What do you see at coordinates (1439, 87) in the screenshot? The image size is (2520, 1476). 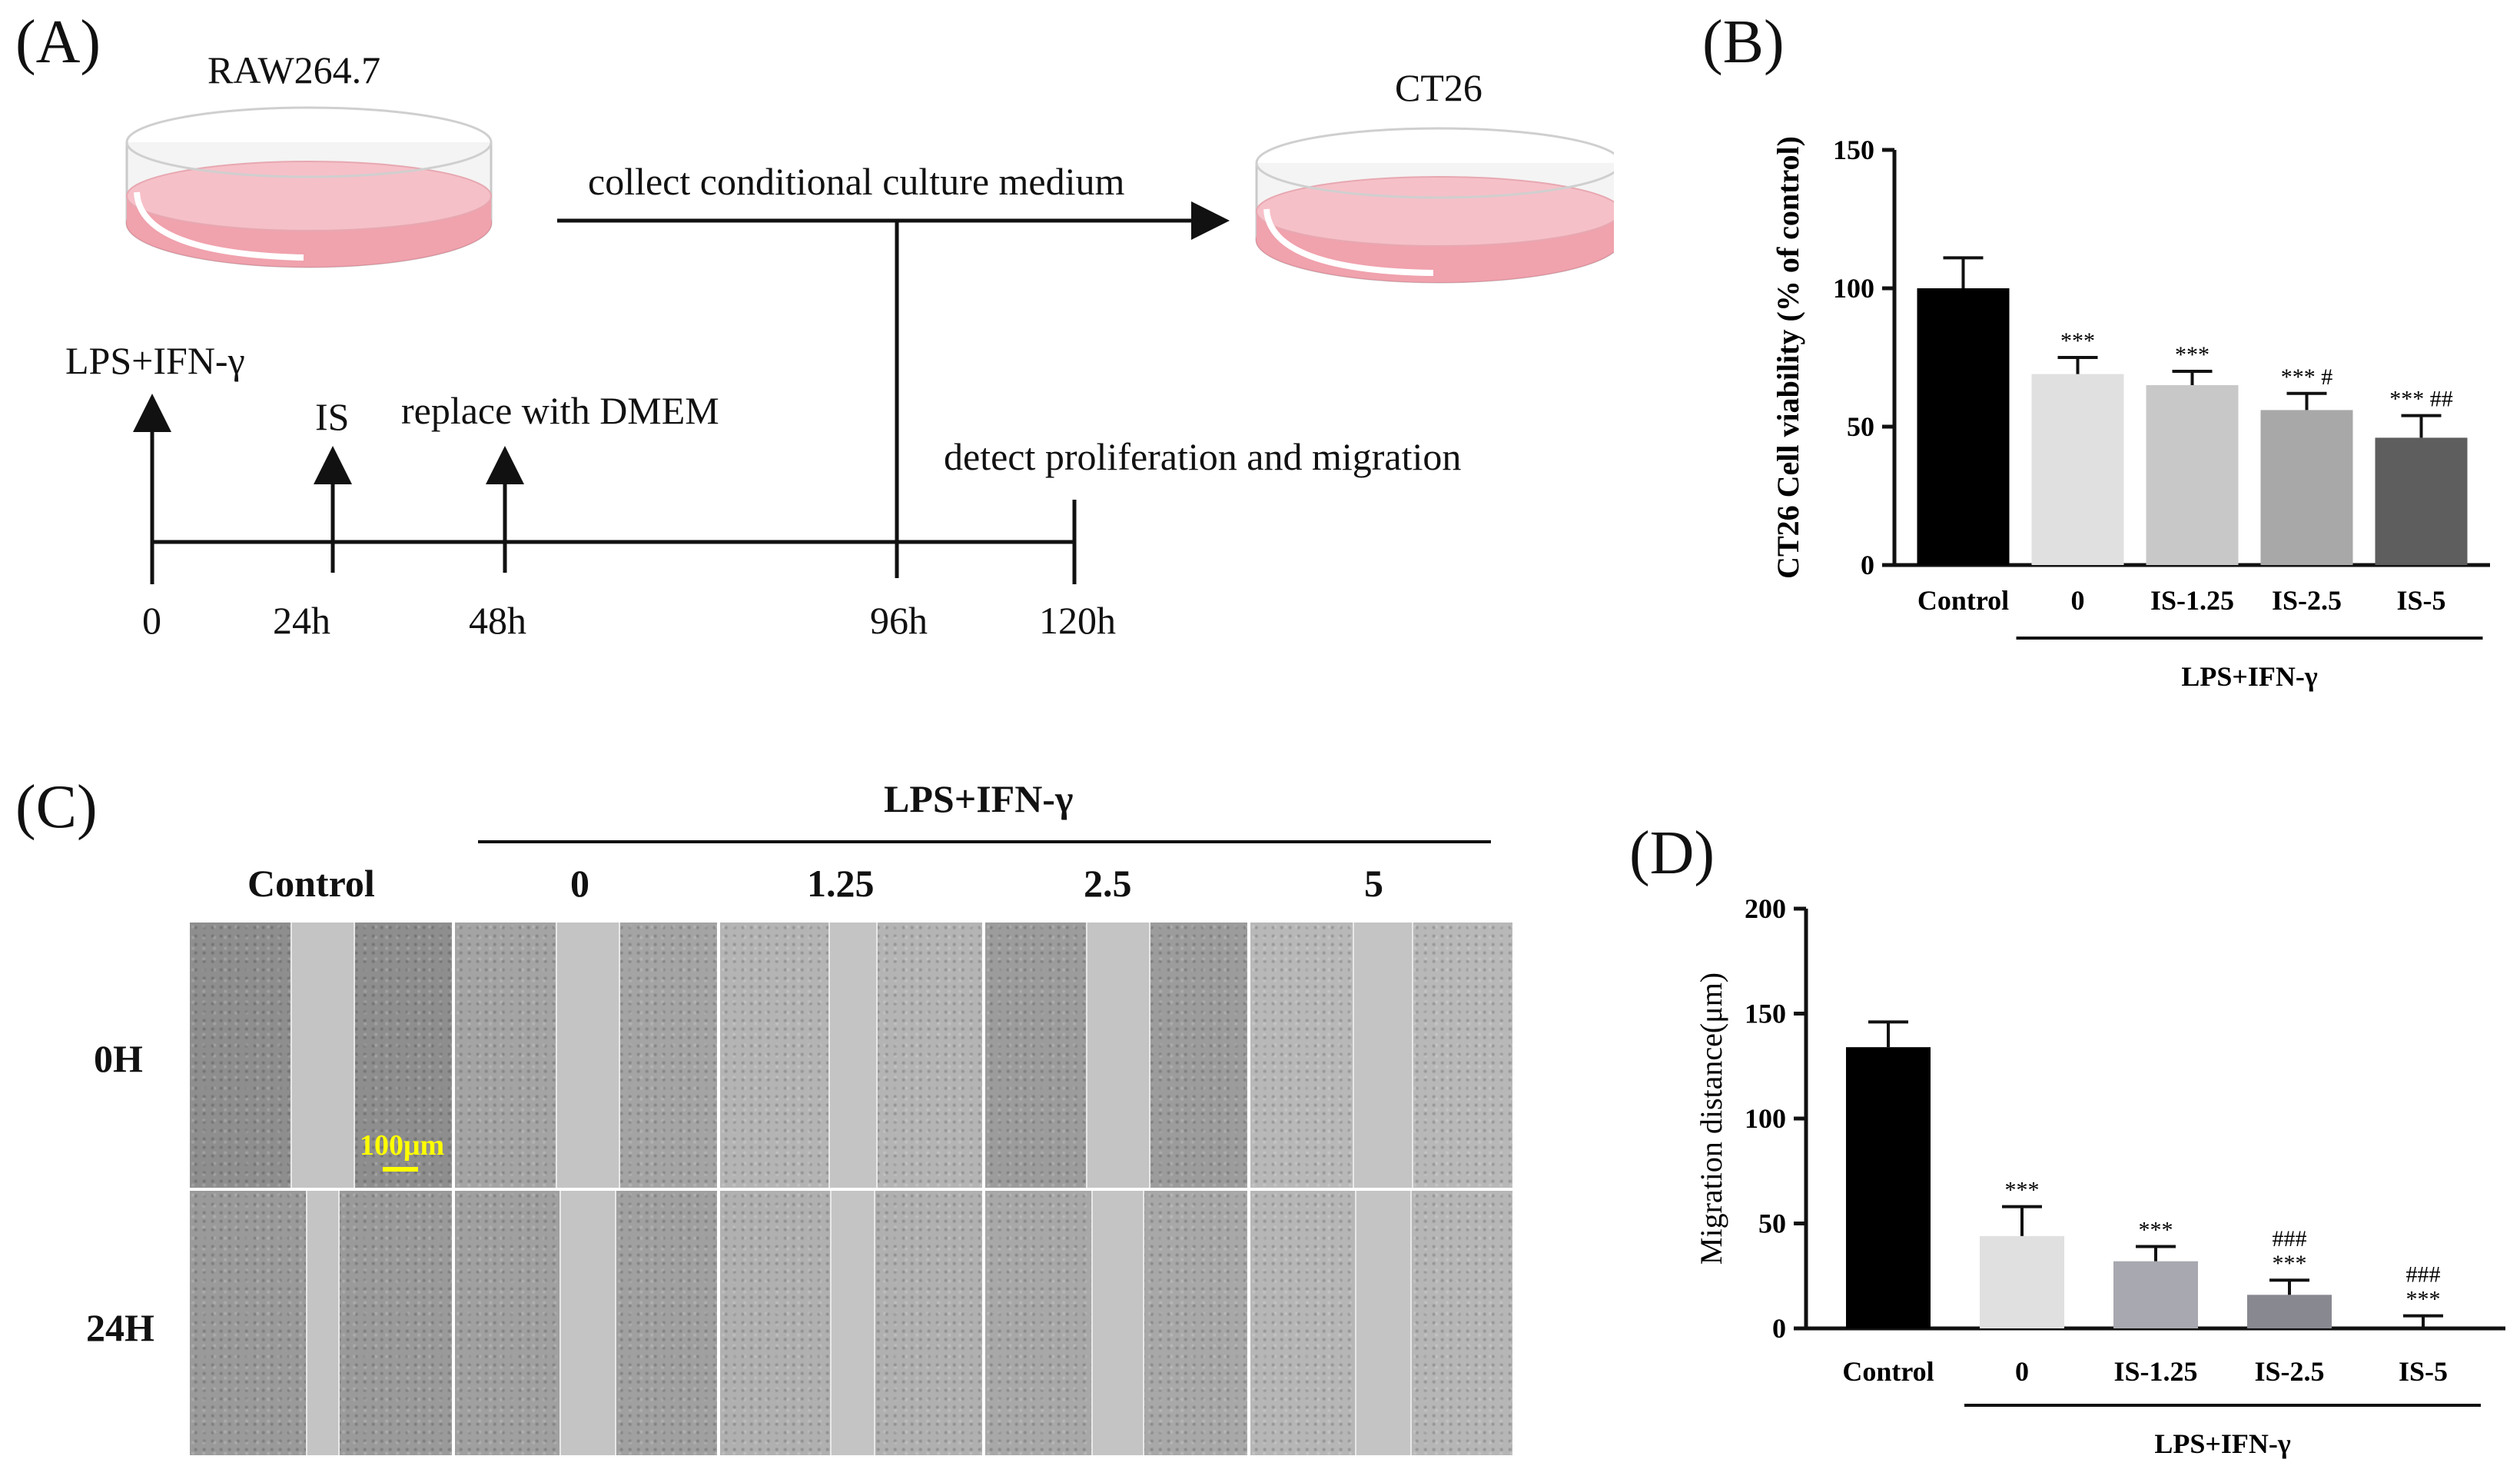 I see `dish-right-label: CT26` at bounding box center [1439, 87].